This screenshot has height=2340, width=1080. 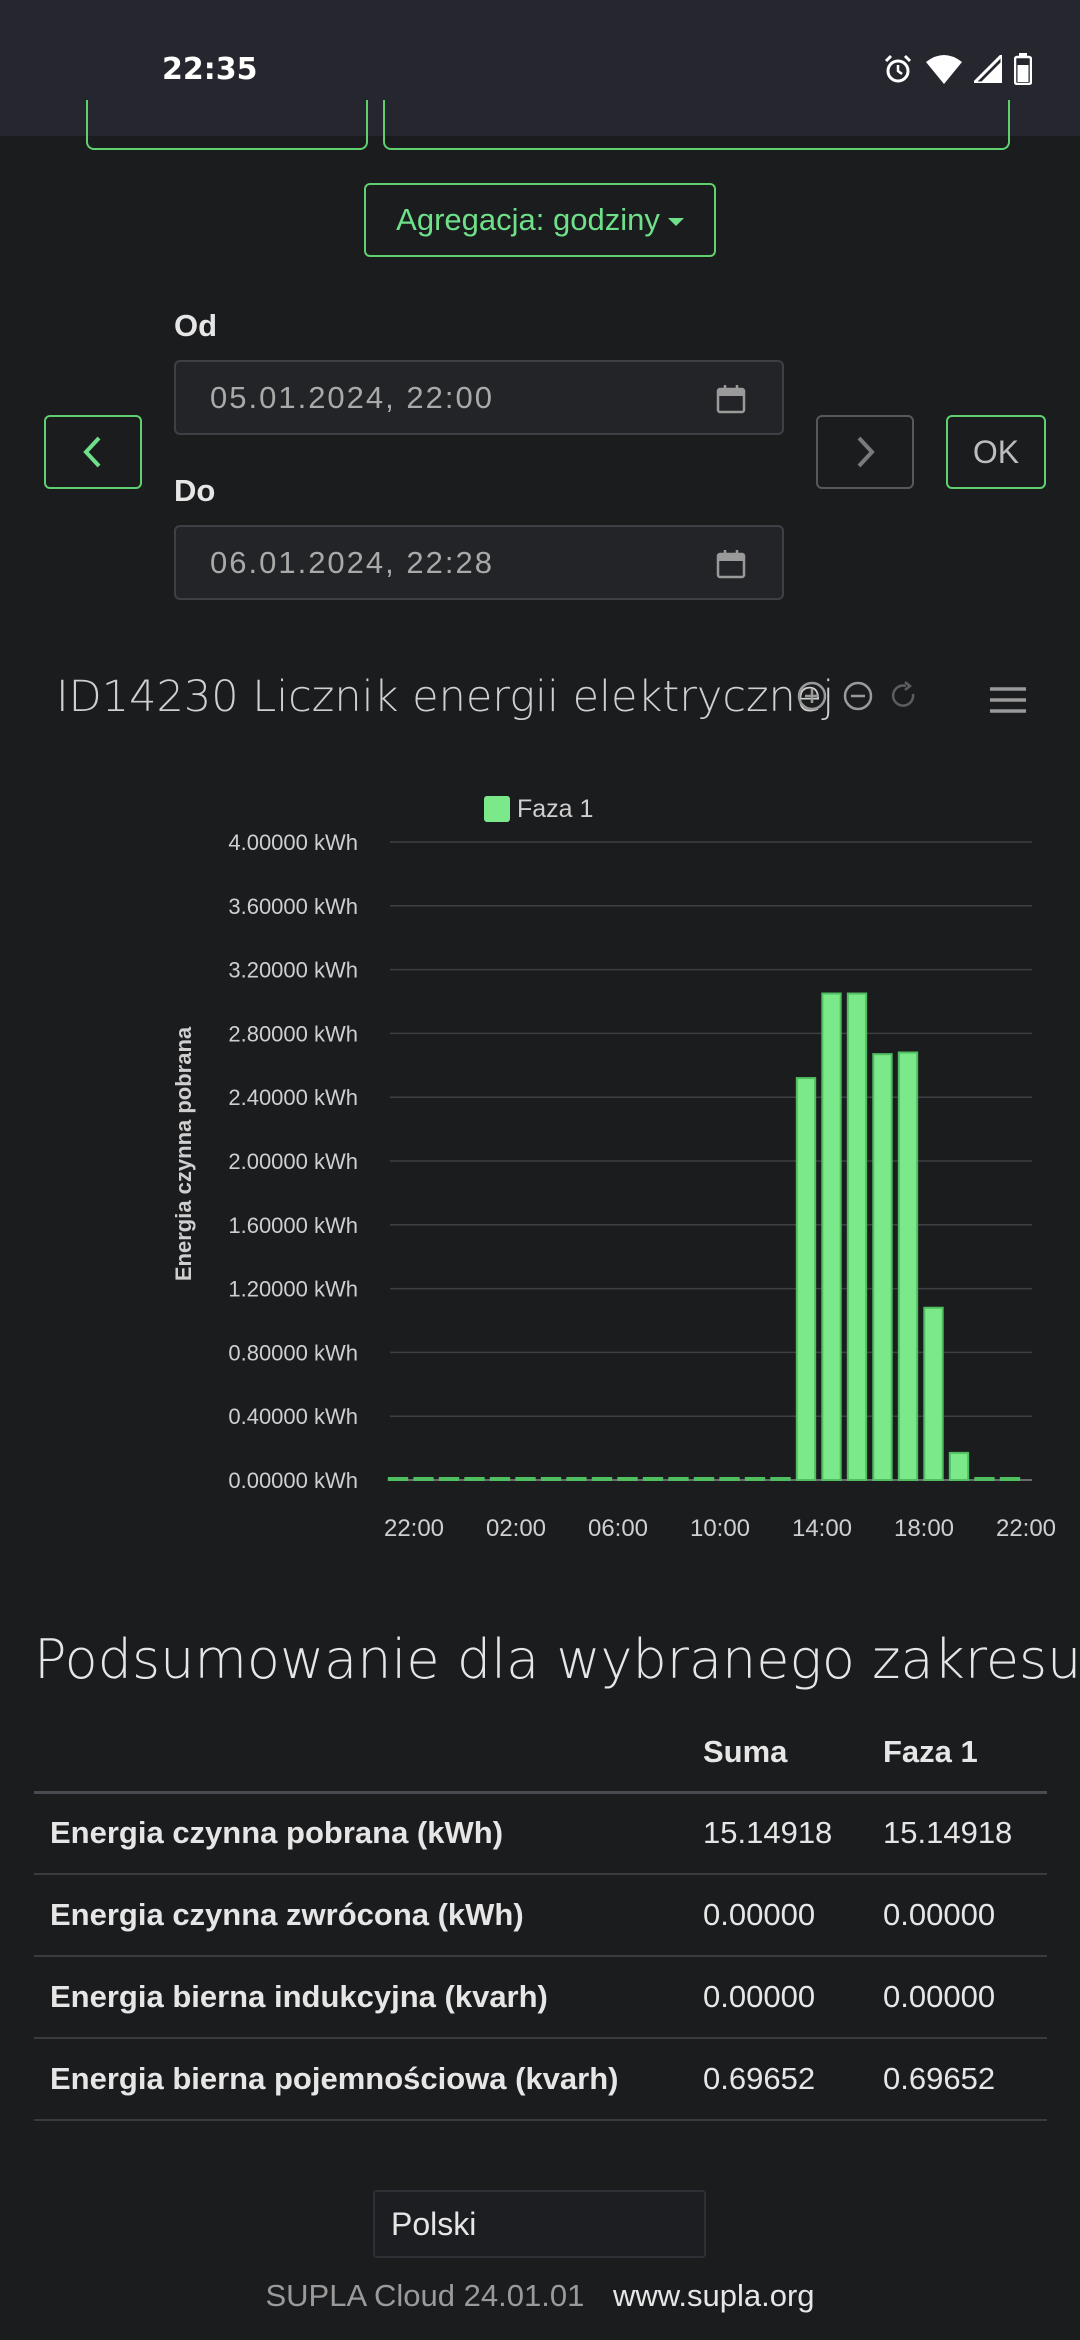 I want to click on status-bar: 22:35, so click(x=540, y=68).